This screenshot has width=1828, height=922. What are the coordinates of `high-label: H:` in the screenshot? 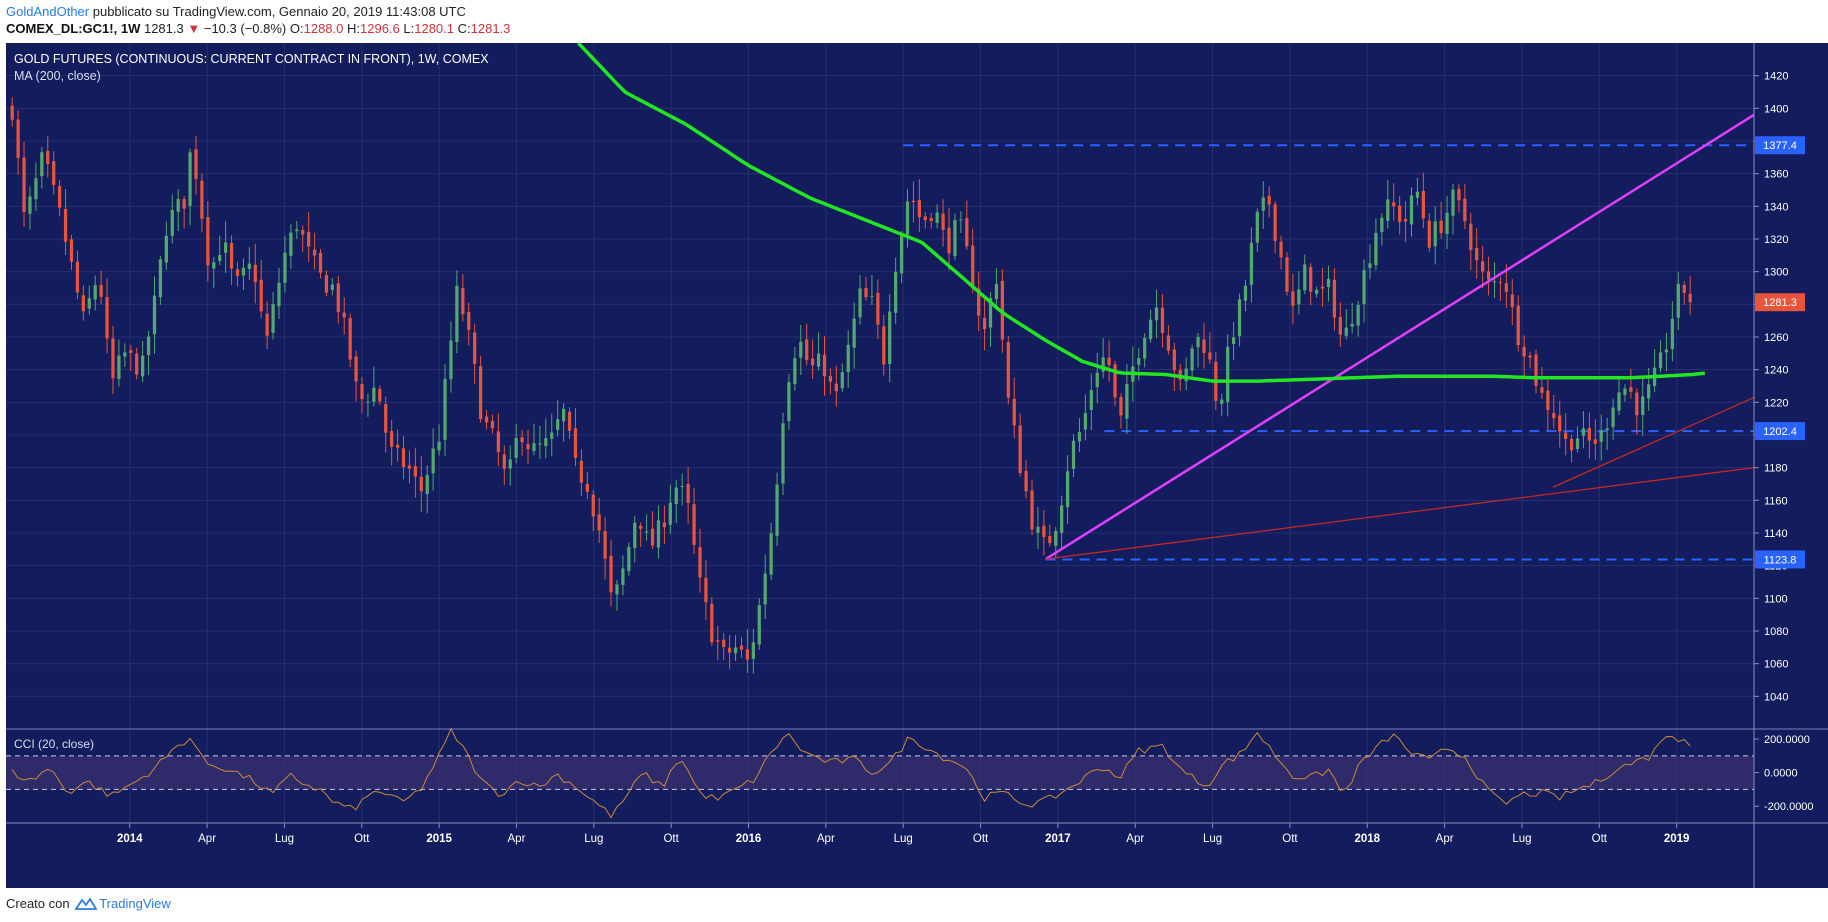 It's located at (353, 28).